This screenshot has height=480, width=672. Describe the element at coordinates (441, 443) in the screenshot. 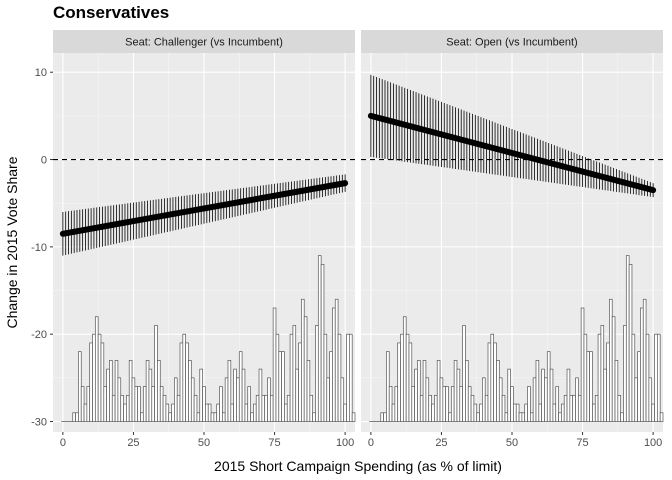

I see `x-tick-label: 25` at that location.